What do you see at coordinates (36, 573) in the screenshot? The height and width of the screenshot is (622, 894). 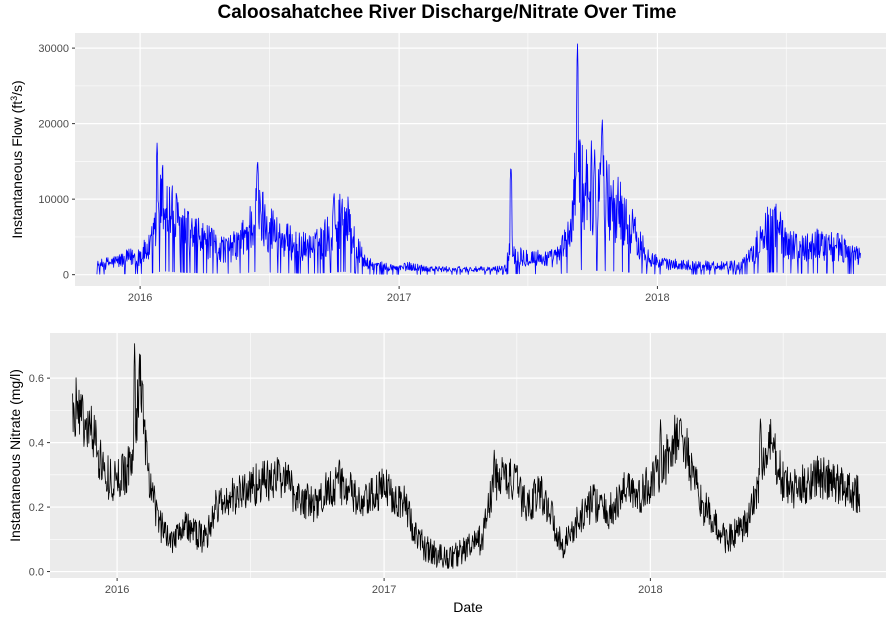 I see `y-tick-label: 0.0` at bounding box center [36, 573].